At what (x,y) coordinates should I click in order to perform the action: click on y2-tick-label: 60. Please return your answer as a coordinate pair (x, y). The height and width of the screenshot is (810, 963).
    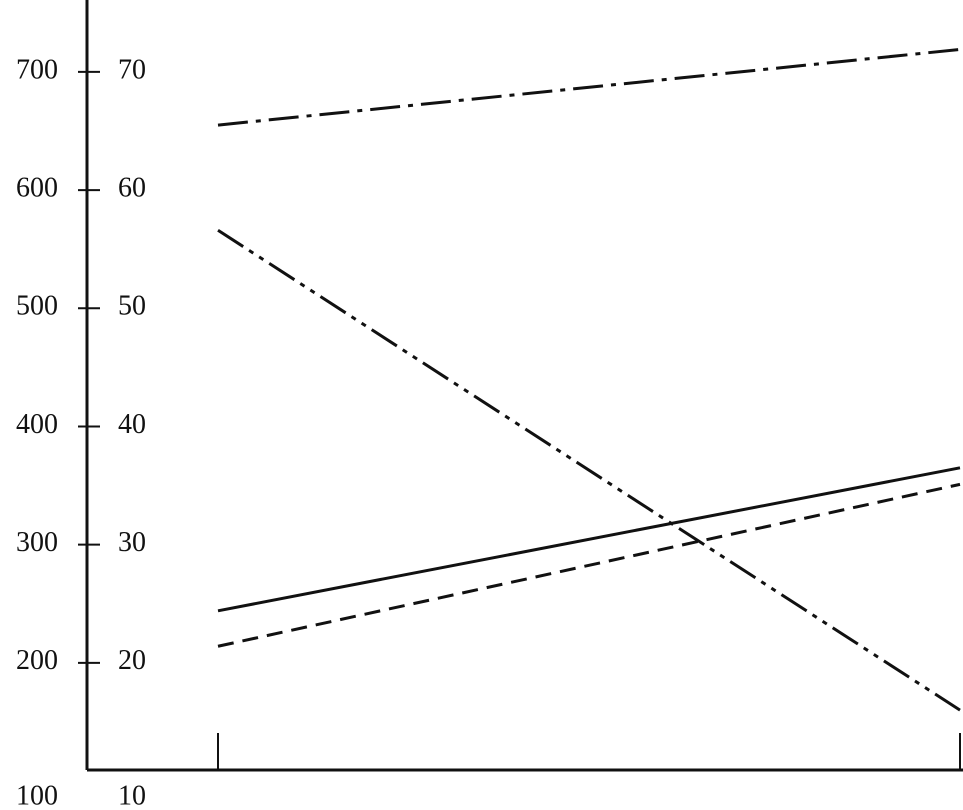
    Looking at the image, I should click on (132, 188).